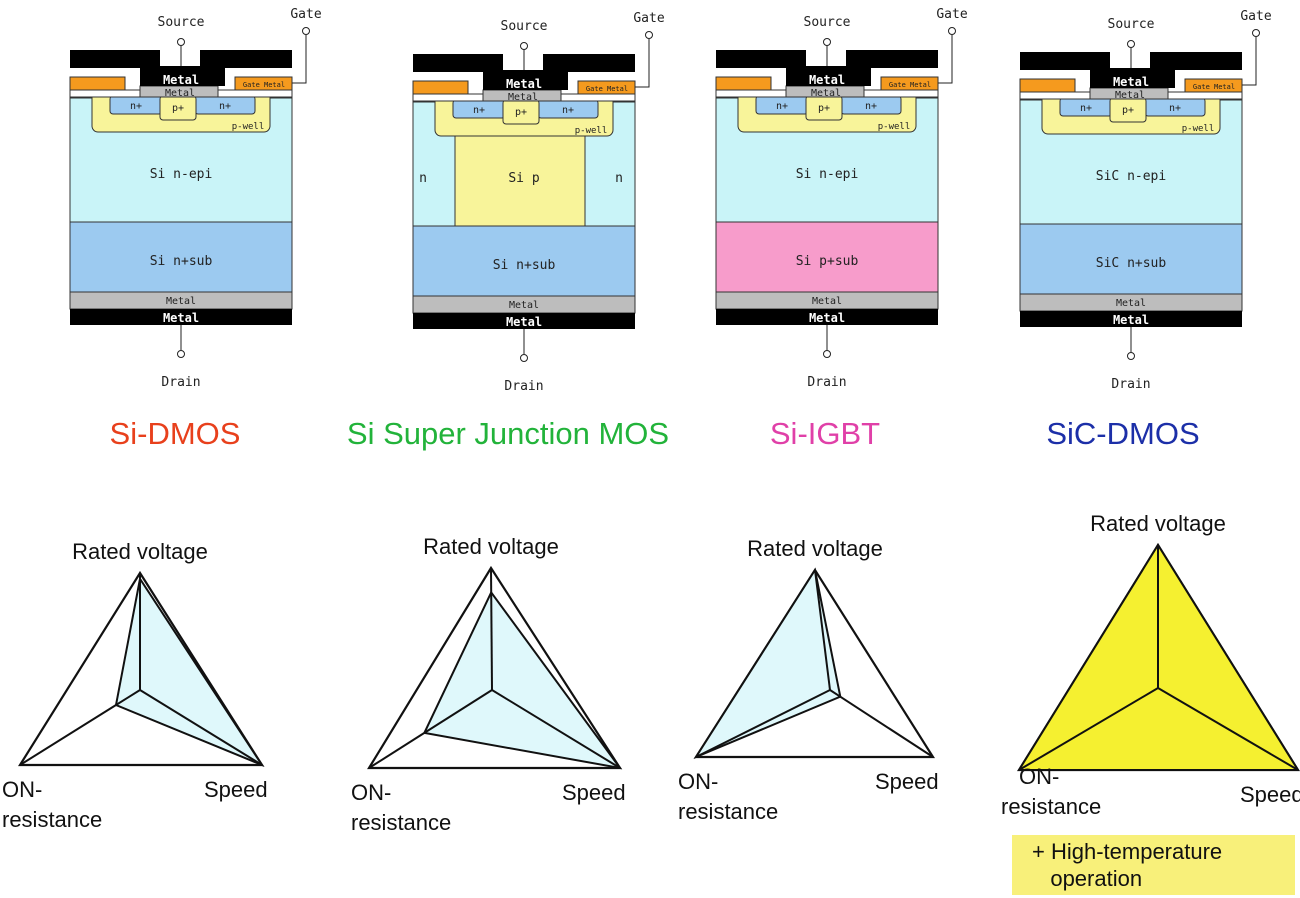 The image size is (1300, 898). Describe the element at coordinates (1047, 85) in the screenshot. I see `gate-metal-left` at that location.